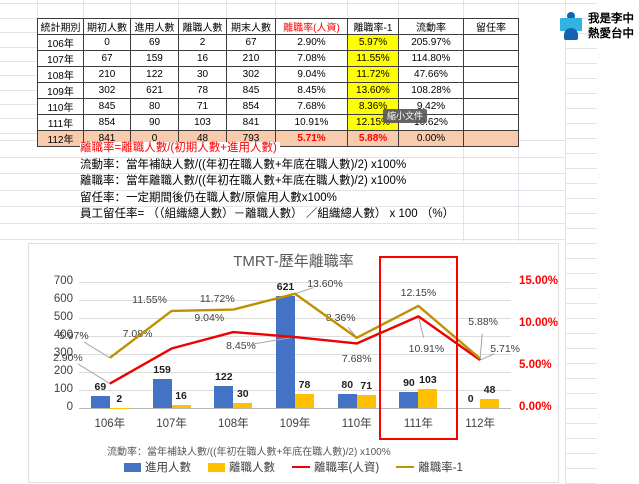  What do you see at coordinates (269, 214) in the screenshot?
I see `formula-note-staff-retention: 員工留任率= （（組織總人數）－離職人數） ／組織總人數） x 100 （%）` at bounding box center [269, 214].